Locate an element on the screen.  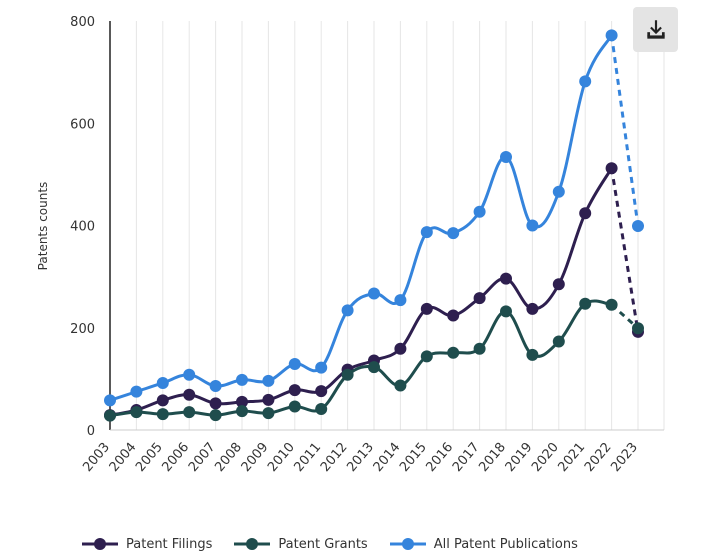
x-tick-label: 2006 is located at coordinates (176, 457).